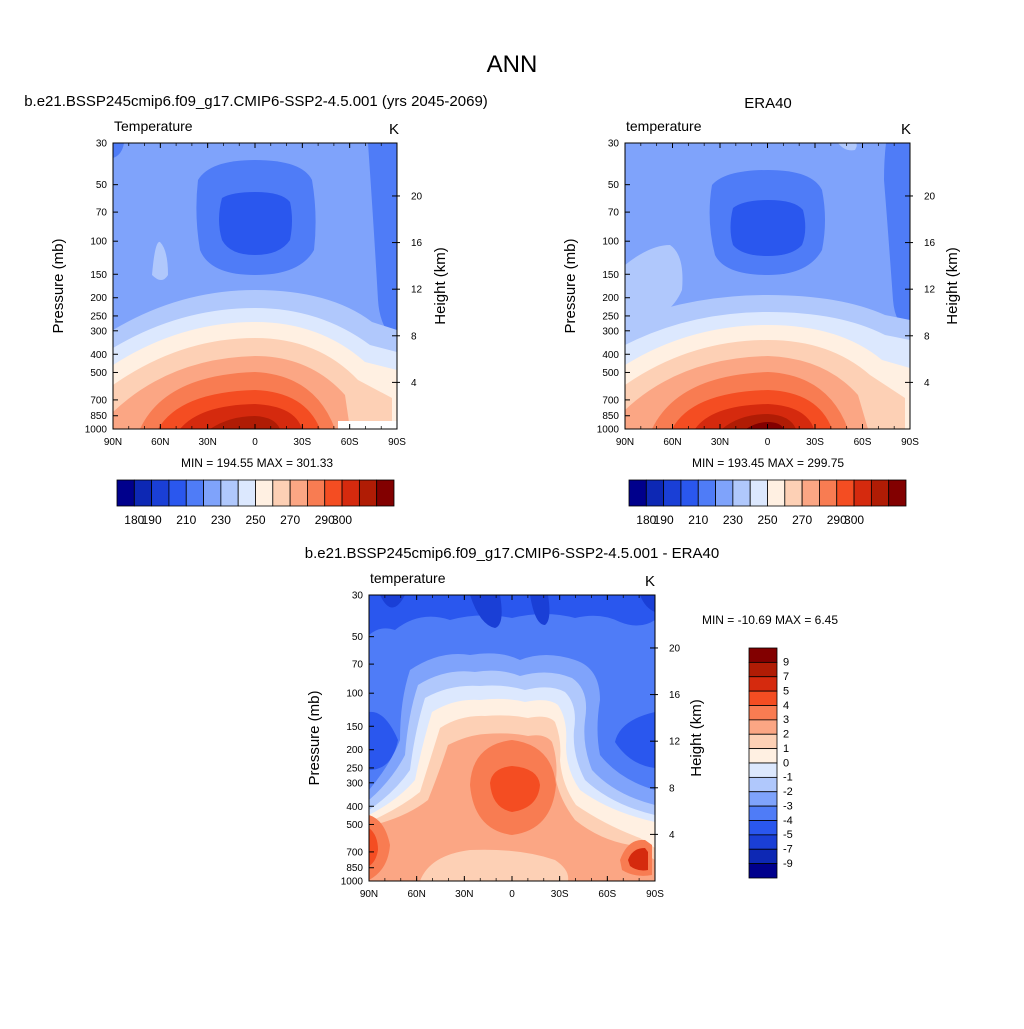 The width and height of the screenshot is (1024, 1029). What do you see at coordinates (614, 185) in the screenshot?
I see `y-tick-label: 50` at bounding box center [614, 185].